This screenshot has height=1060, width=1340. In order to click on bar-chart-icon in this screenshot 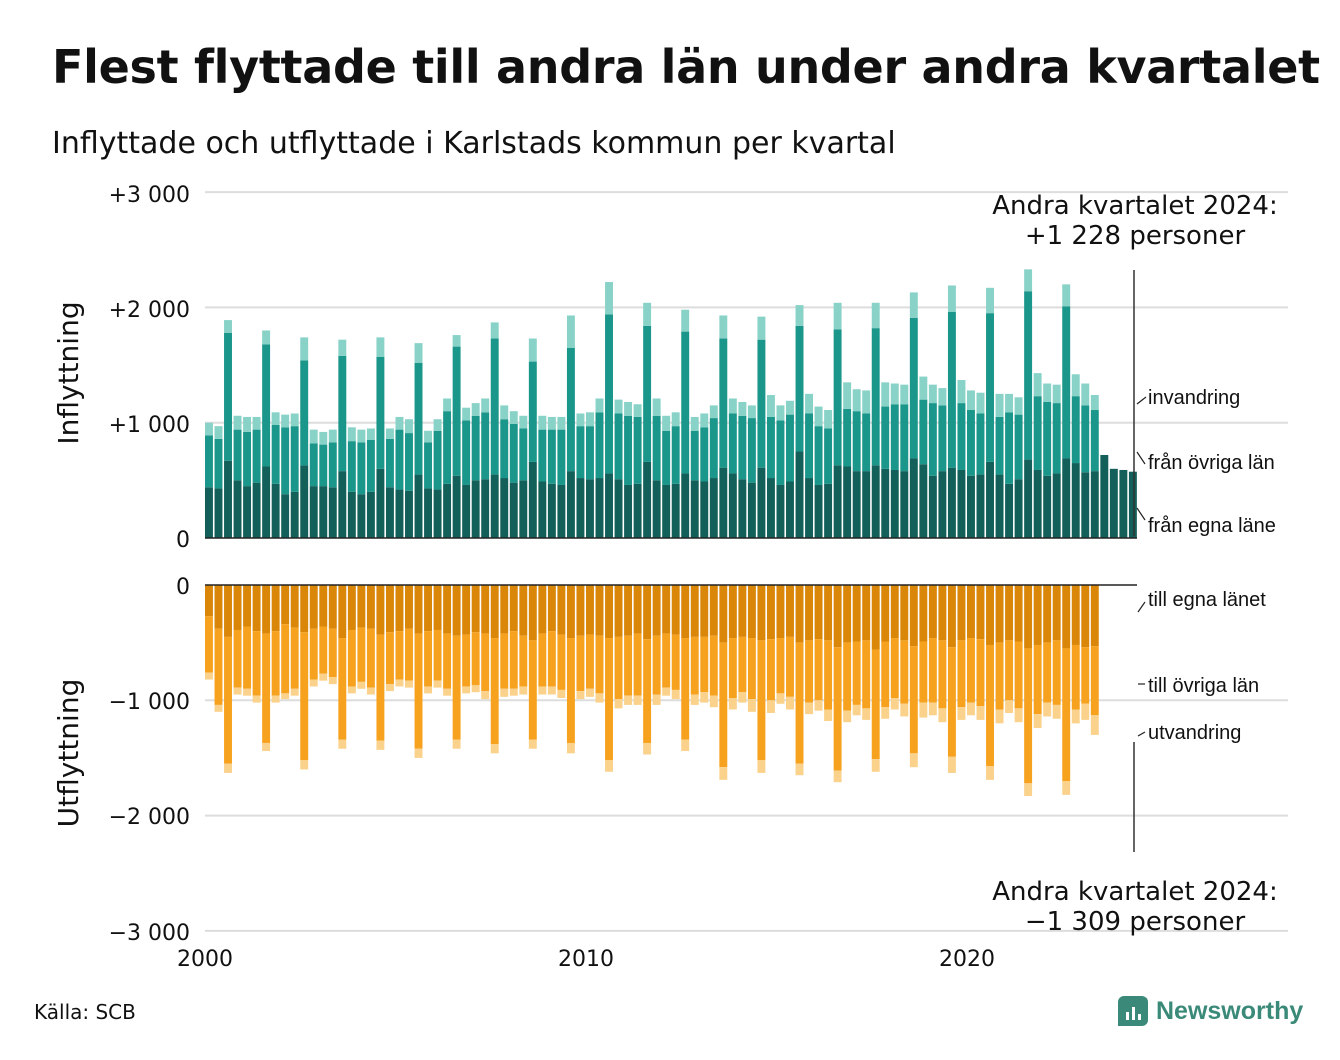, I will do `click(1133, 1011)`.